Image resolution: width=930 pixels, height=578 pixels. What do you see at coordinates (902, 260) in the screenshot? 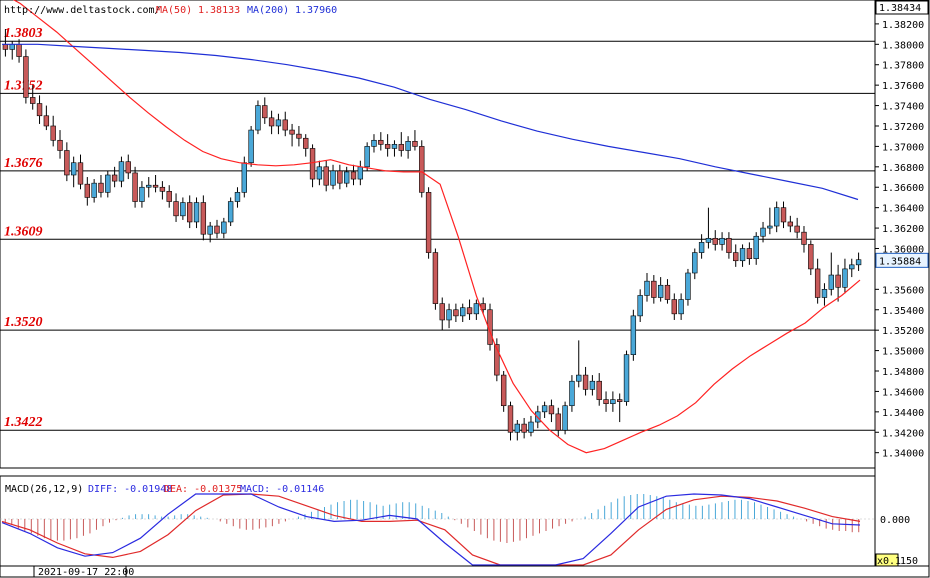
I see `current-price-box` at bounding box center [902, 260].